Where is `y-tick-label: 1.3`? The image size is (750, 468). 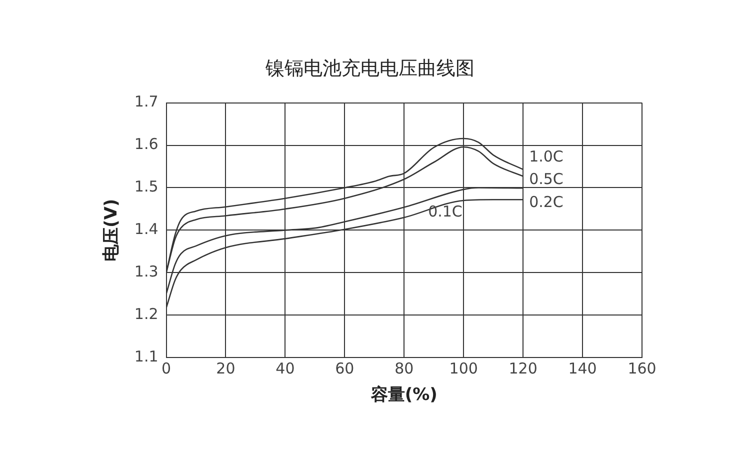 y-tick-label: 1.3 is located at coordinates (146, 271).